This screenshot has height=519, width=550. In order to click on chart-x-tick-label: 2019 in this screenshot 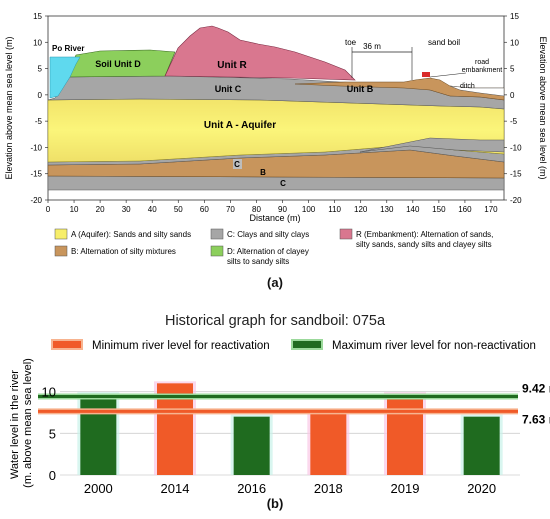, I will do `click(405, 488)`.